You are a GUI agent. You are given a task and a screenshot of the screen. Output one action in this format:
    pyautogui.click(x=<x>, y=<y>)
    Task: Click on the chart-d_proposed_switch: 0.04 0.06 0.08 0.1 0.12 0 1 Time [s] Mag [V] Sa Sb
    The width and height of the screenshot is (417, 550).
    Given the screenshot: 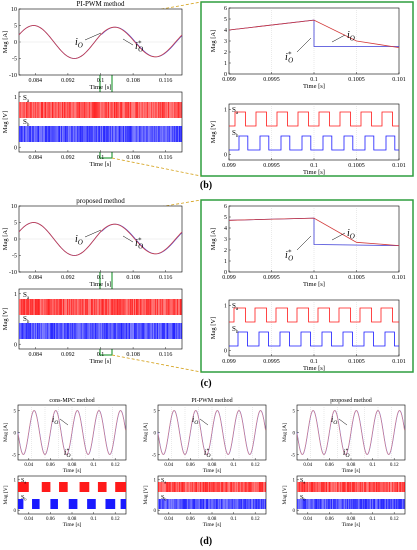 What is the action you would take?
    pyautogui.click(x=344, y=501)
    